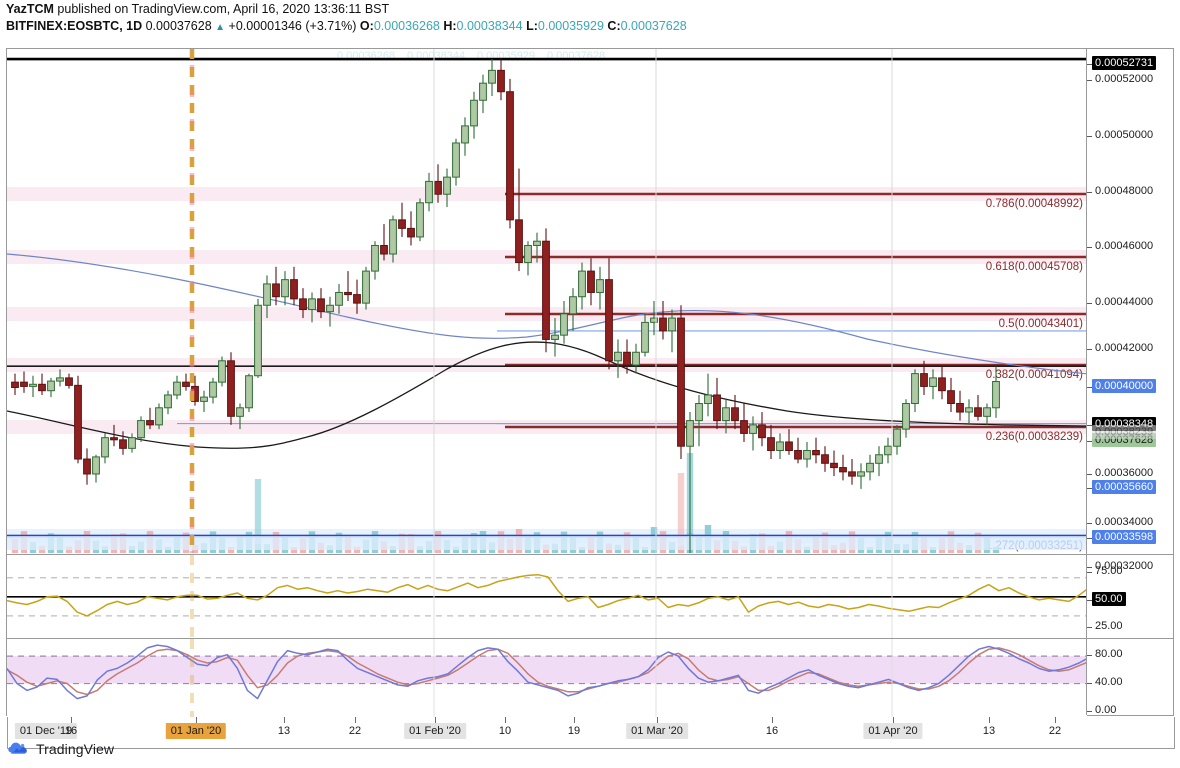 Image resolution: width=1180 pixels, height=768 pixels. What do you see at coordinates (1130, 596) in the screenshot?
I see `price-axis-rsi: 75.00 50.00 25.00` at bounding box center [1130, 596].